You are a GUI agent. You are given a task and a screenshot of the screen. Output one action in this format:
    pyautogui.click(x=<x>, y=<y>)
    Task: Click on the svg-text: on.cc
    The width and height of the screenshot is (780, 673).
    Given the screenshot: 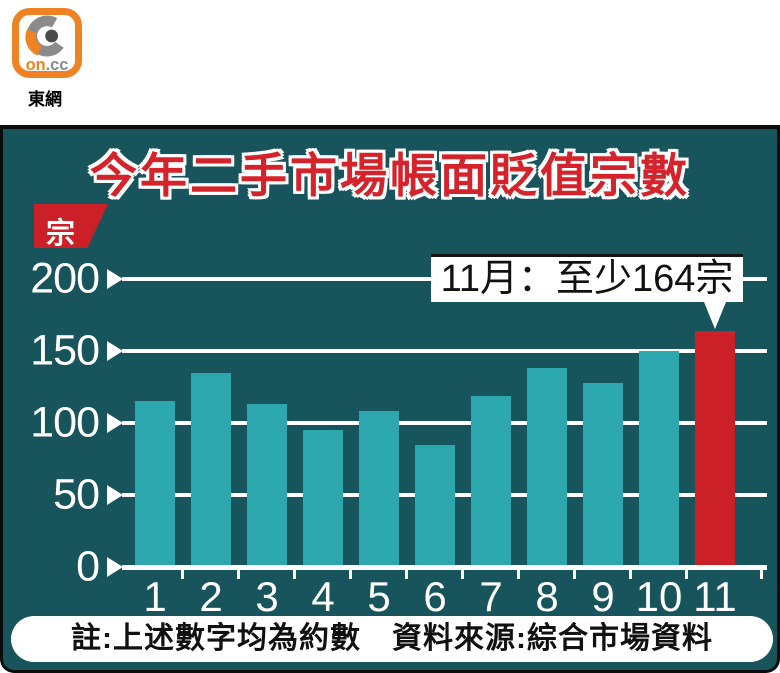 What is the action you would take?
    pyautogui.click(x=47, y=65)
    